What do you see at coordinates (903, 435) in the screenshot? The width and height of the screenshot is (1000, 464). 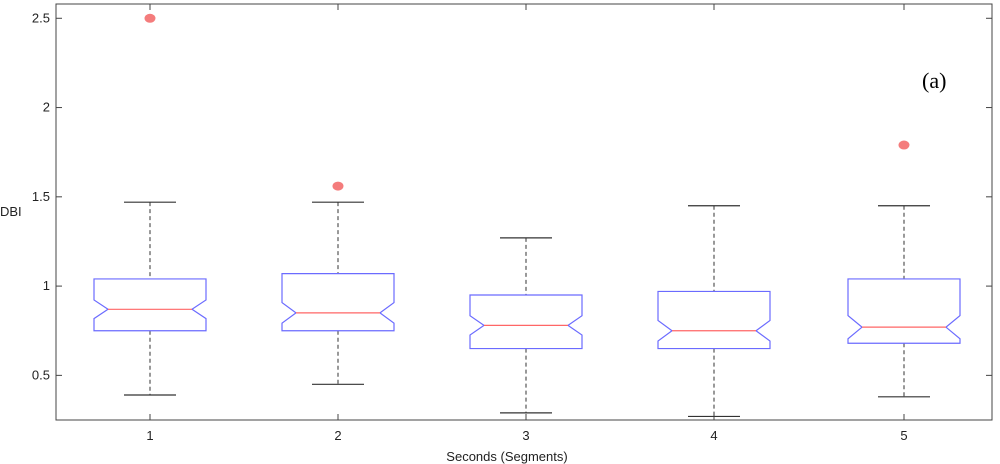 I see `x-tick-label: 5` at bounding box center [903, 435].